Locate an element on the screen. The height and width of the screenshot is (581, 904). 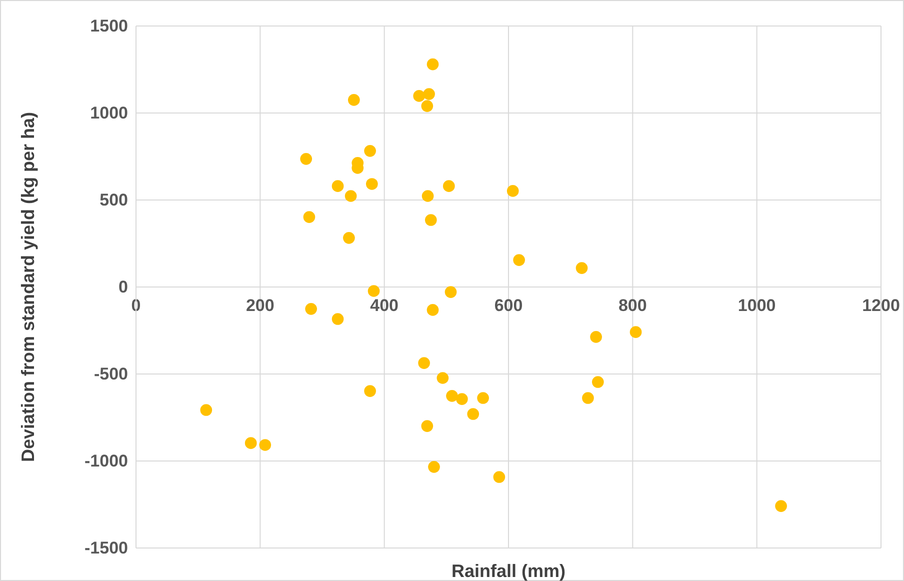
y-tick-label: -1000 is located at coordinates (106, 460).